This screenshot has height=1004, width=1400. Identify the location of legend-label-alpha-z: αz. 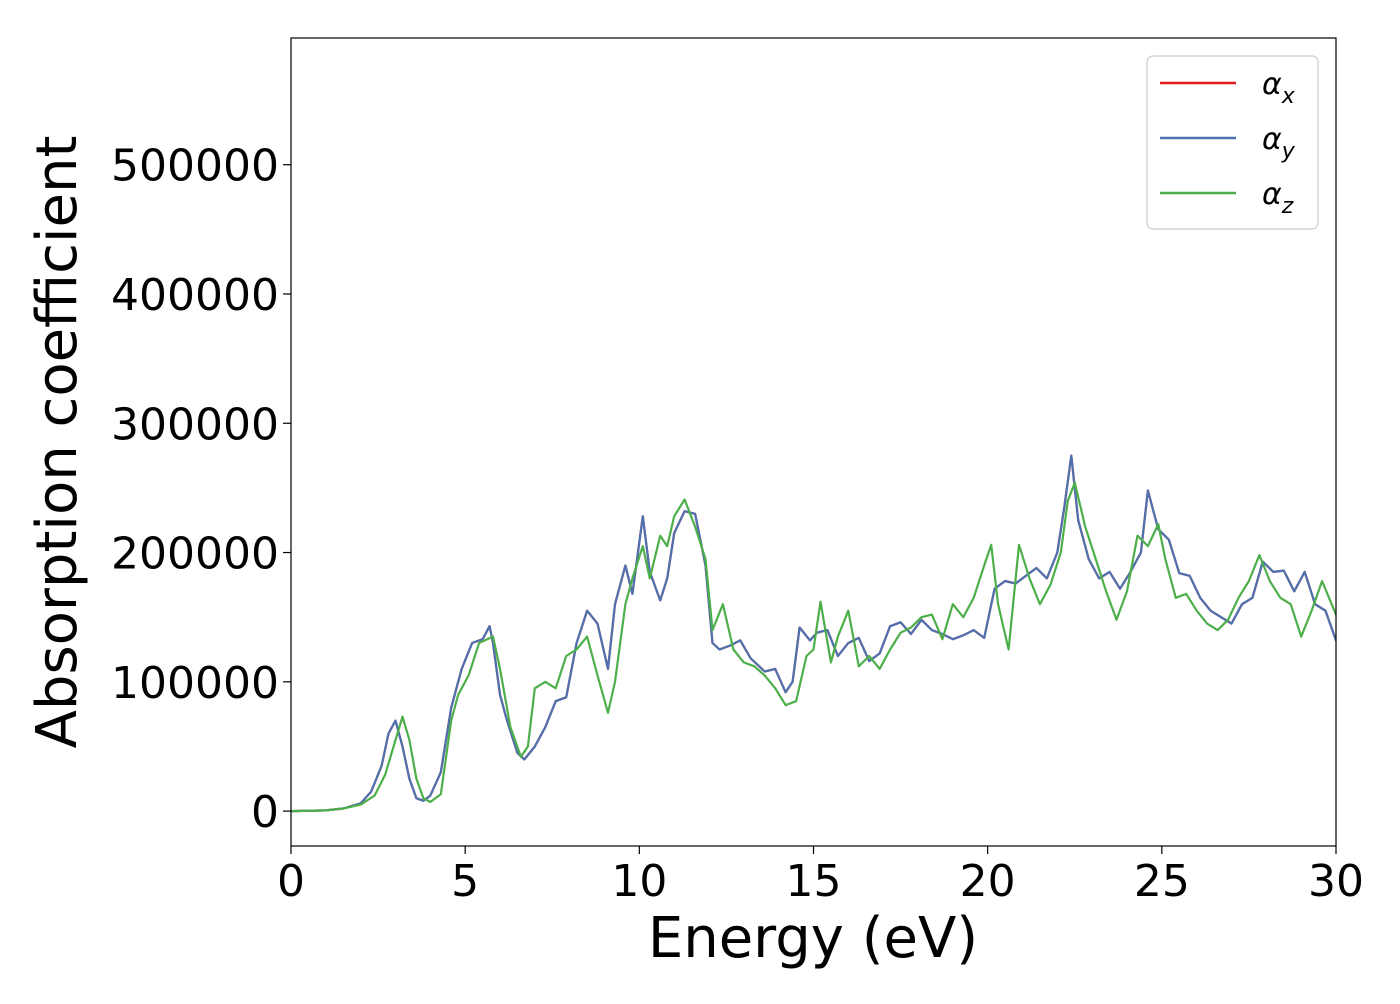
(1278, 198).